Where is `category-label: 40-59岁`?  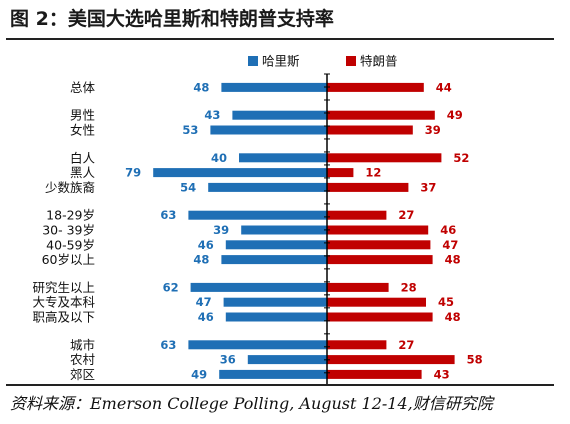 category-label: 40-59岁 is located at coordinates (70, 244).